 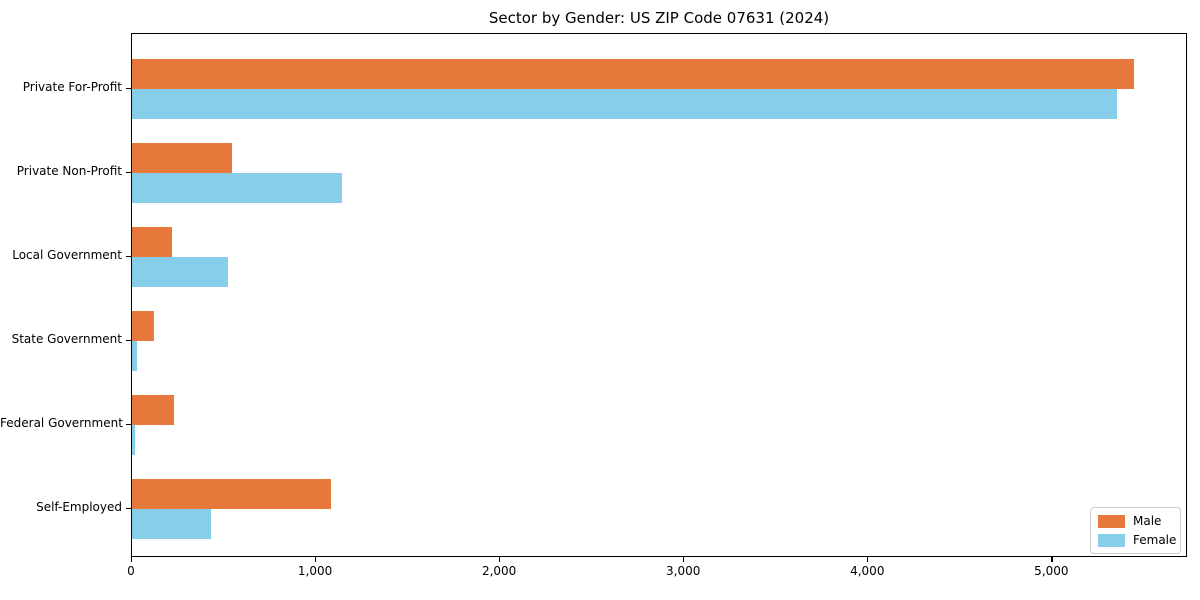 What do you see at coordinates (66, 339) in the screenshot?
I see `y-tick-label: State Government` at bounding box center [66, 339].